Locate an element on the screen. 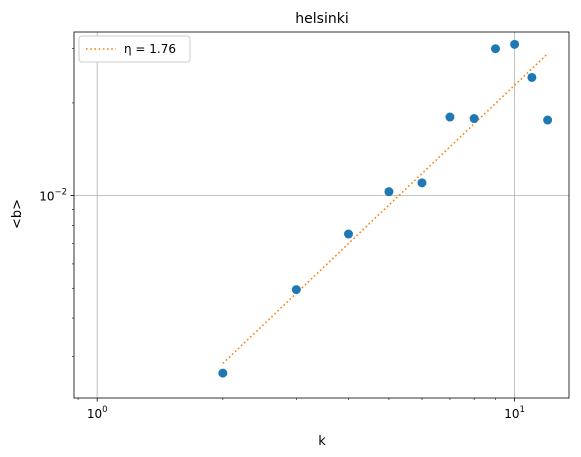  legend: η = 1.76 is located at coordinates (134, 49).